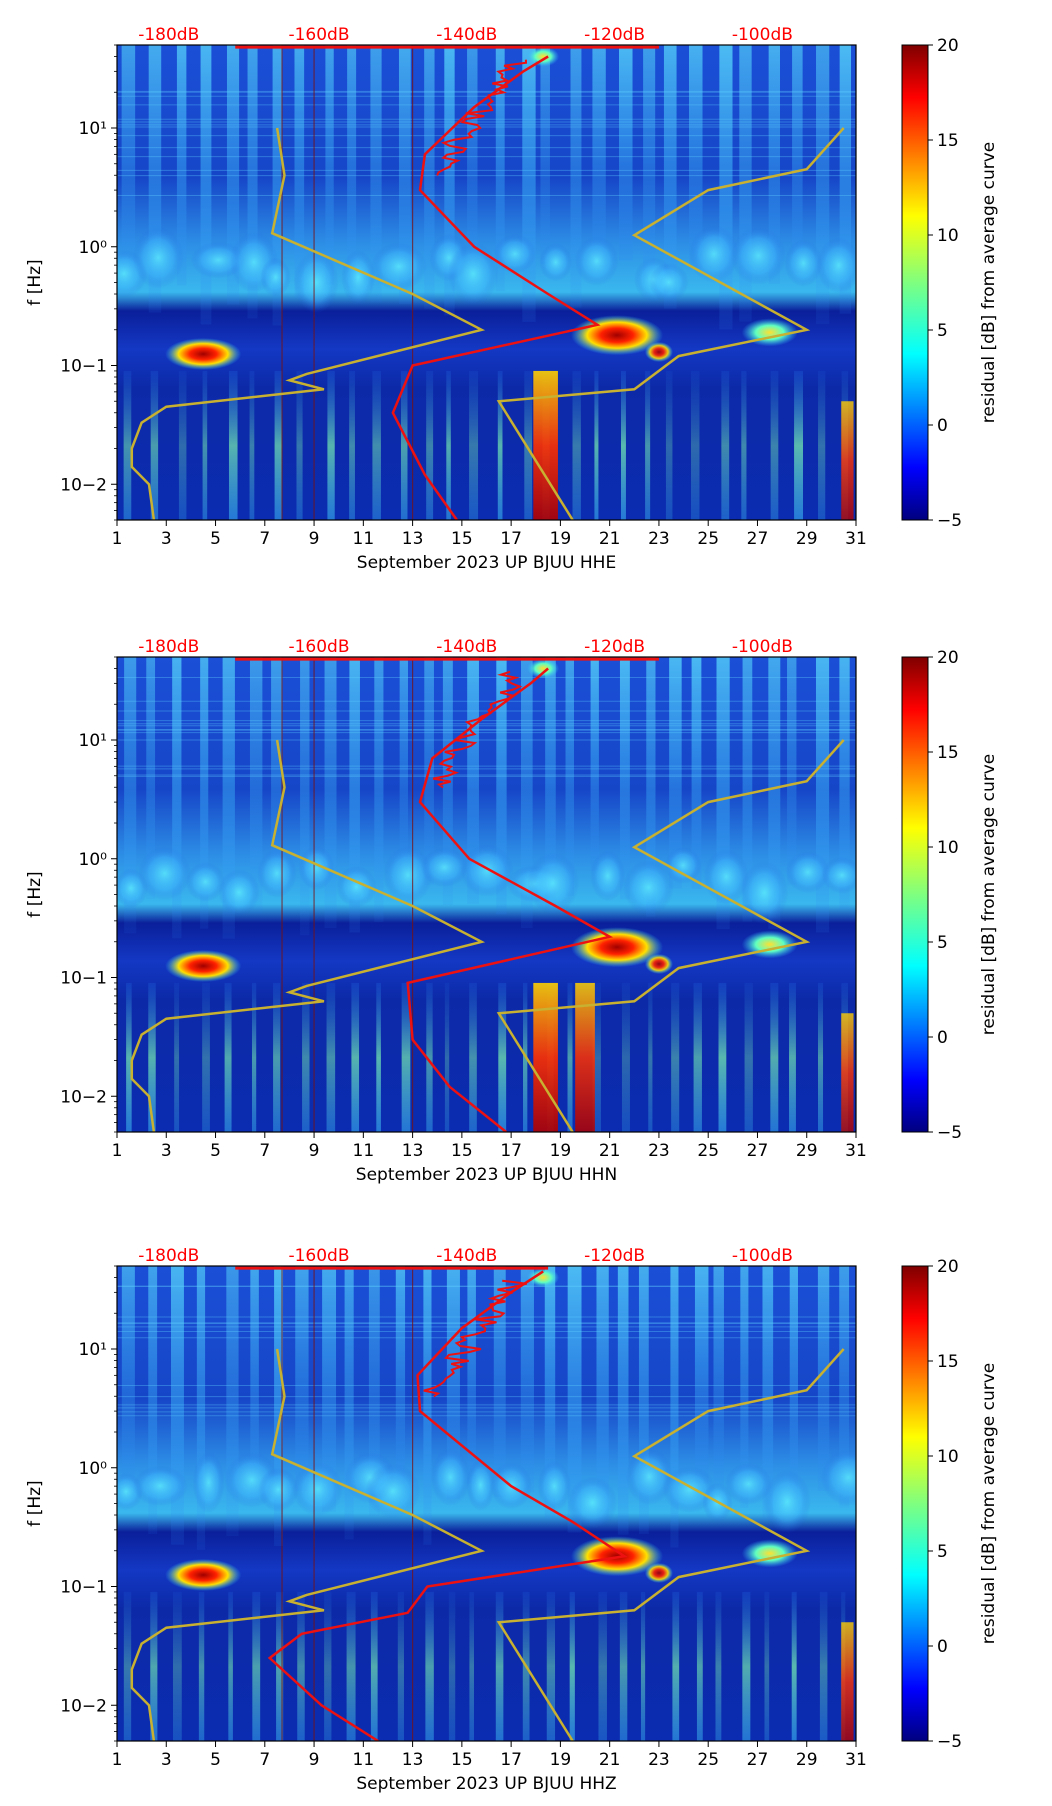 Image resolution: width=1052 pixels, height=1806 pixels. Describe the element at coordinates (948, 1362) in the screenshot. I see `colorbar-tick-label: 15` at that location.